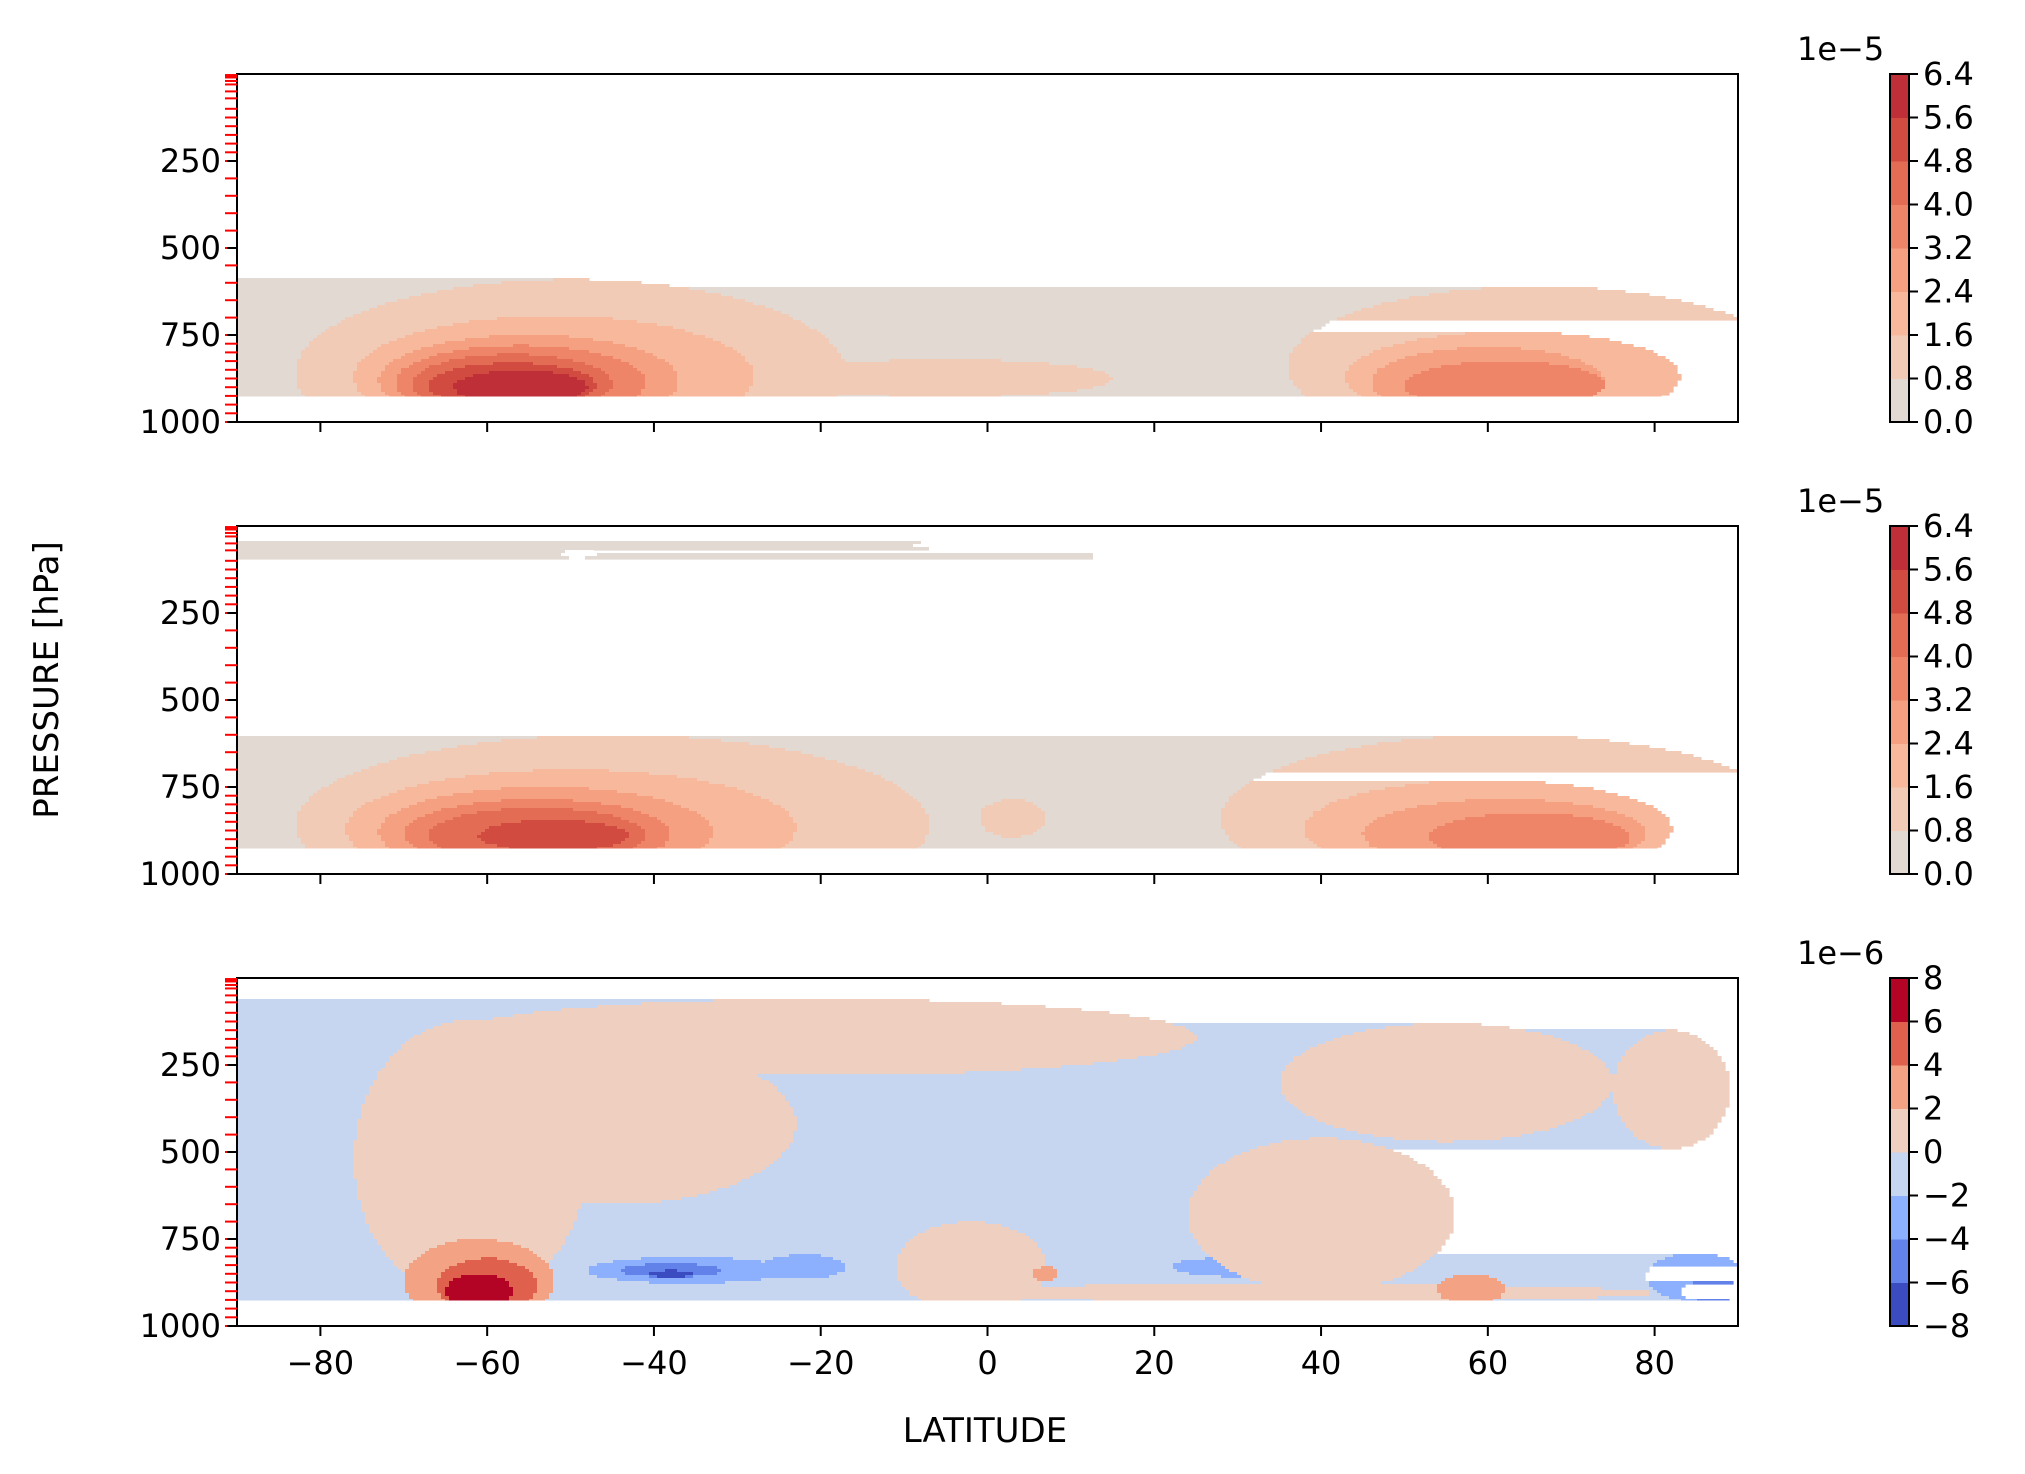 The height and width of the screenshot is (1474, 2025). Describe the element at coordinates (180, 874) in the screenshot. I see `y-tick-label: 1000` at that location.